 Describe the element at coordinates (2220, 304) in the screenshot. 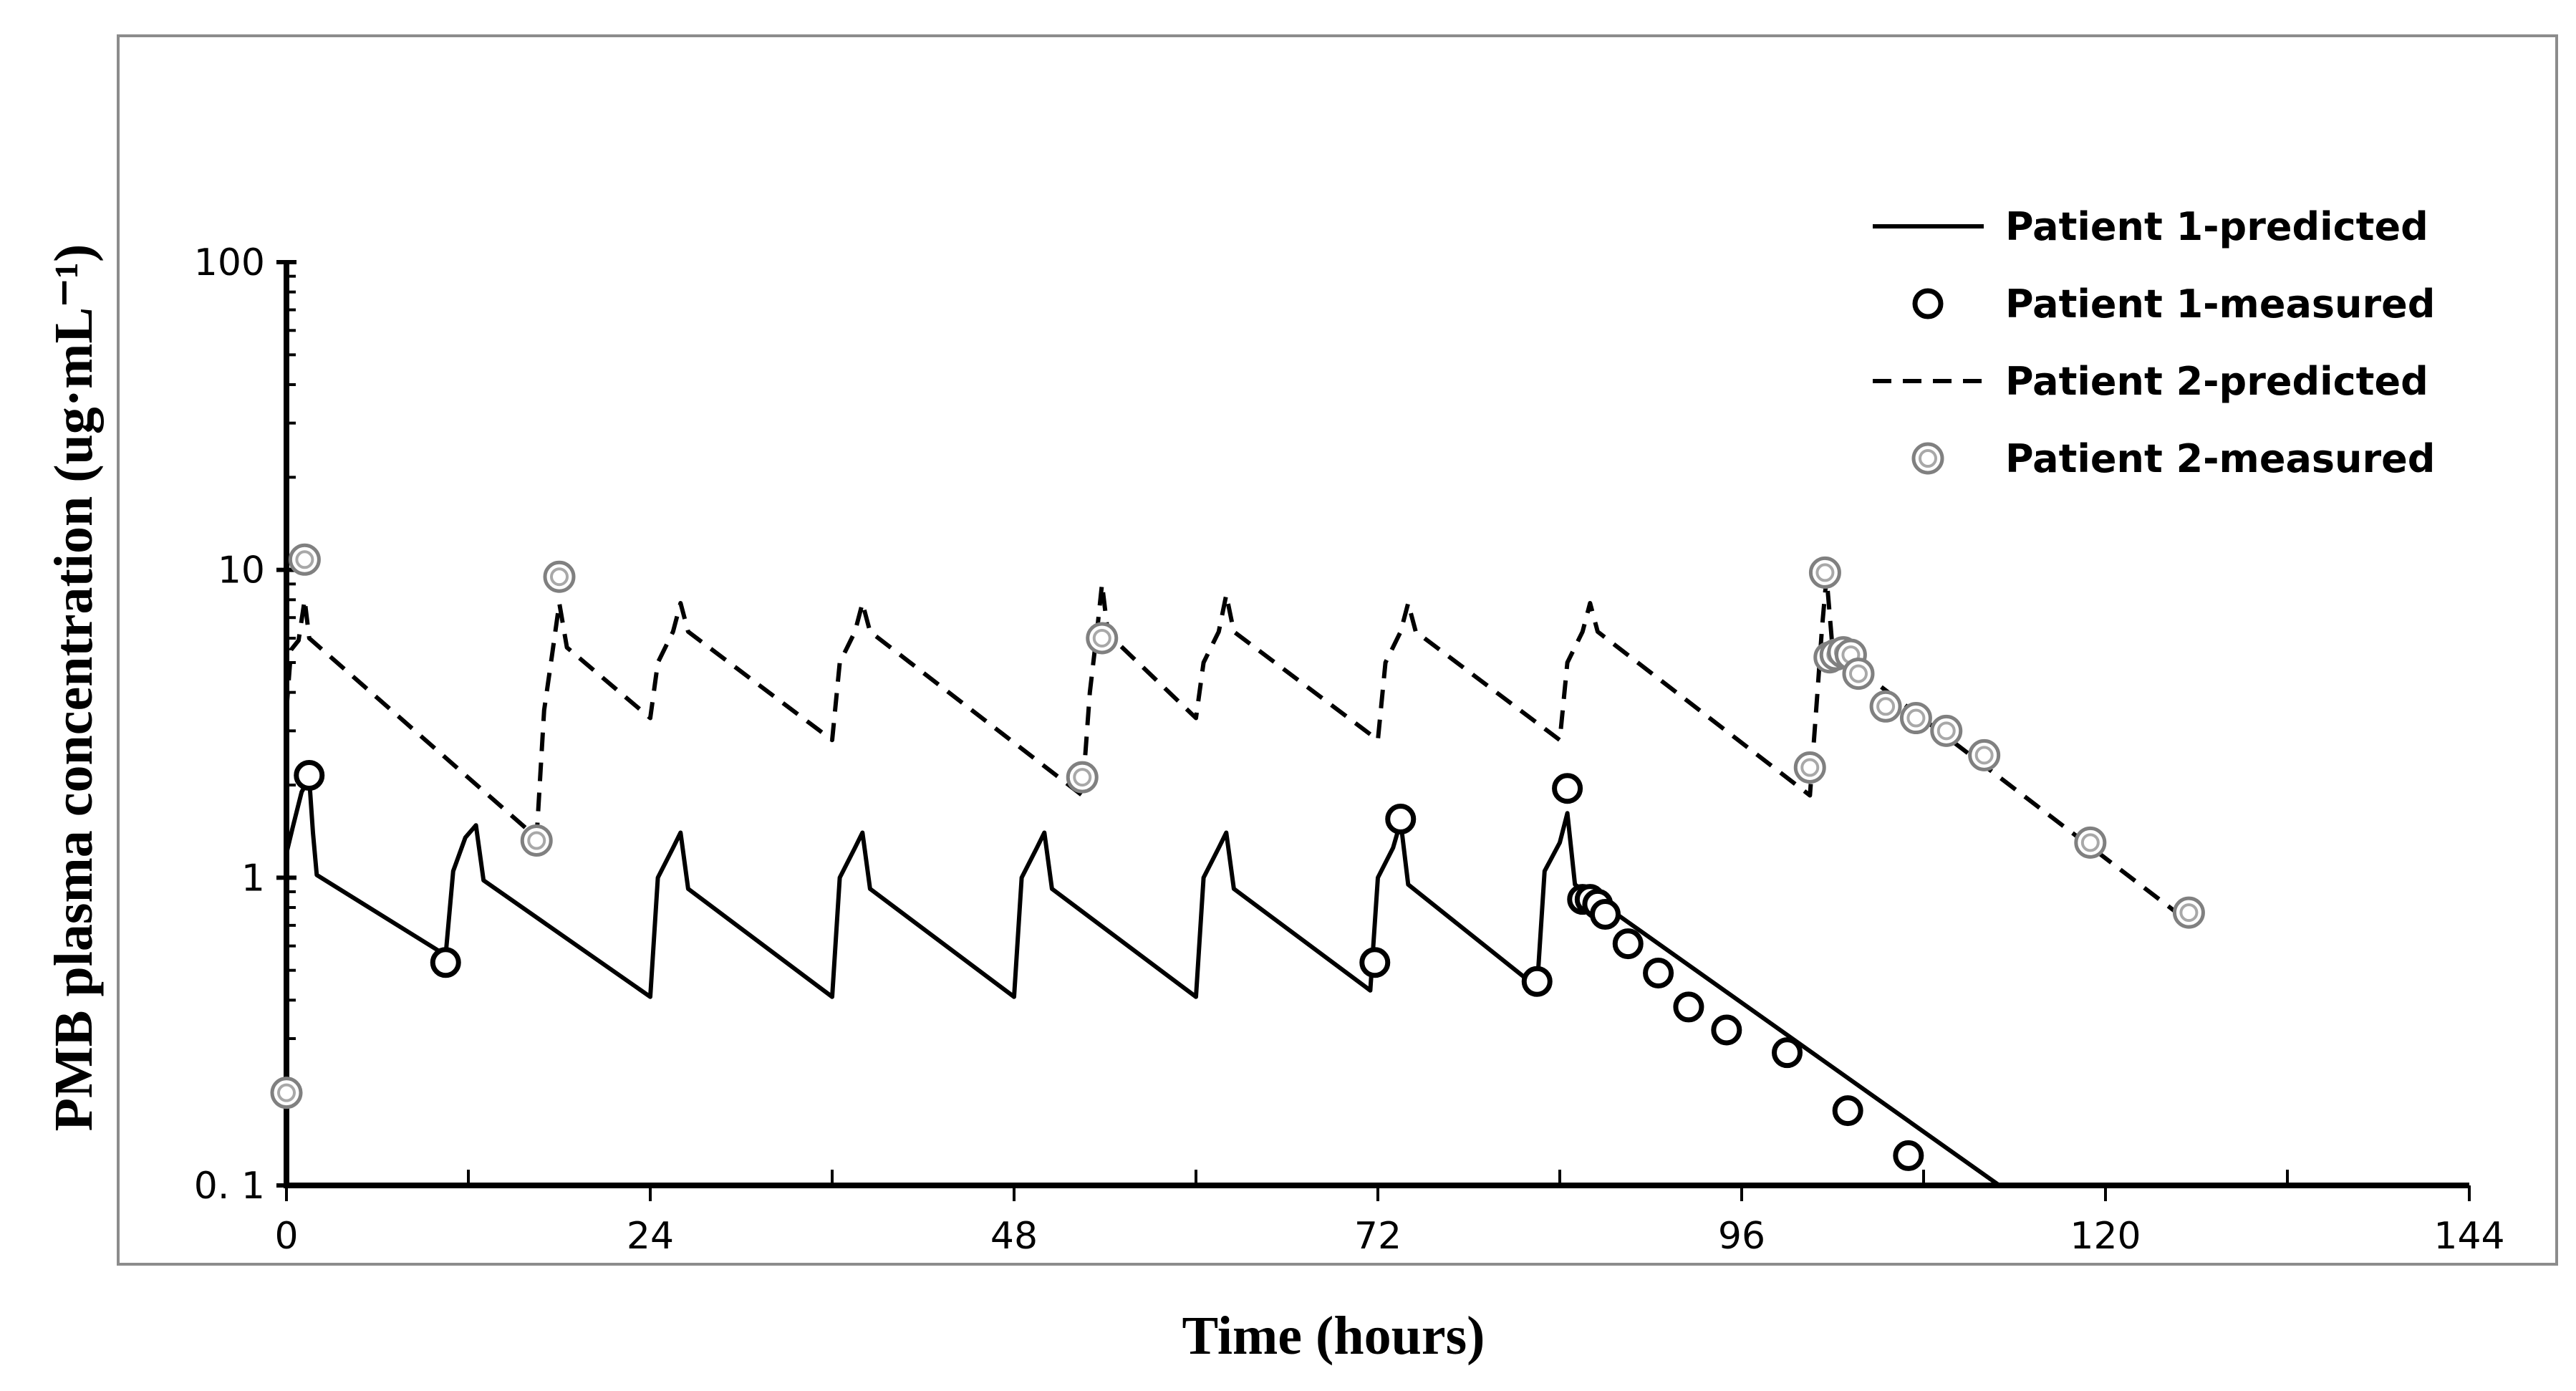

I see `legend-label: Patient 1-measured` at that location.